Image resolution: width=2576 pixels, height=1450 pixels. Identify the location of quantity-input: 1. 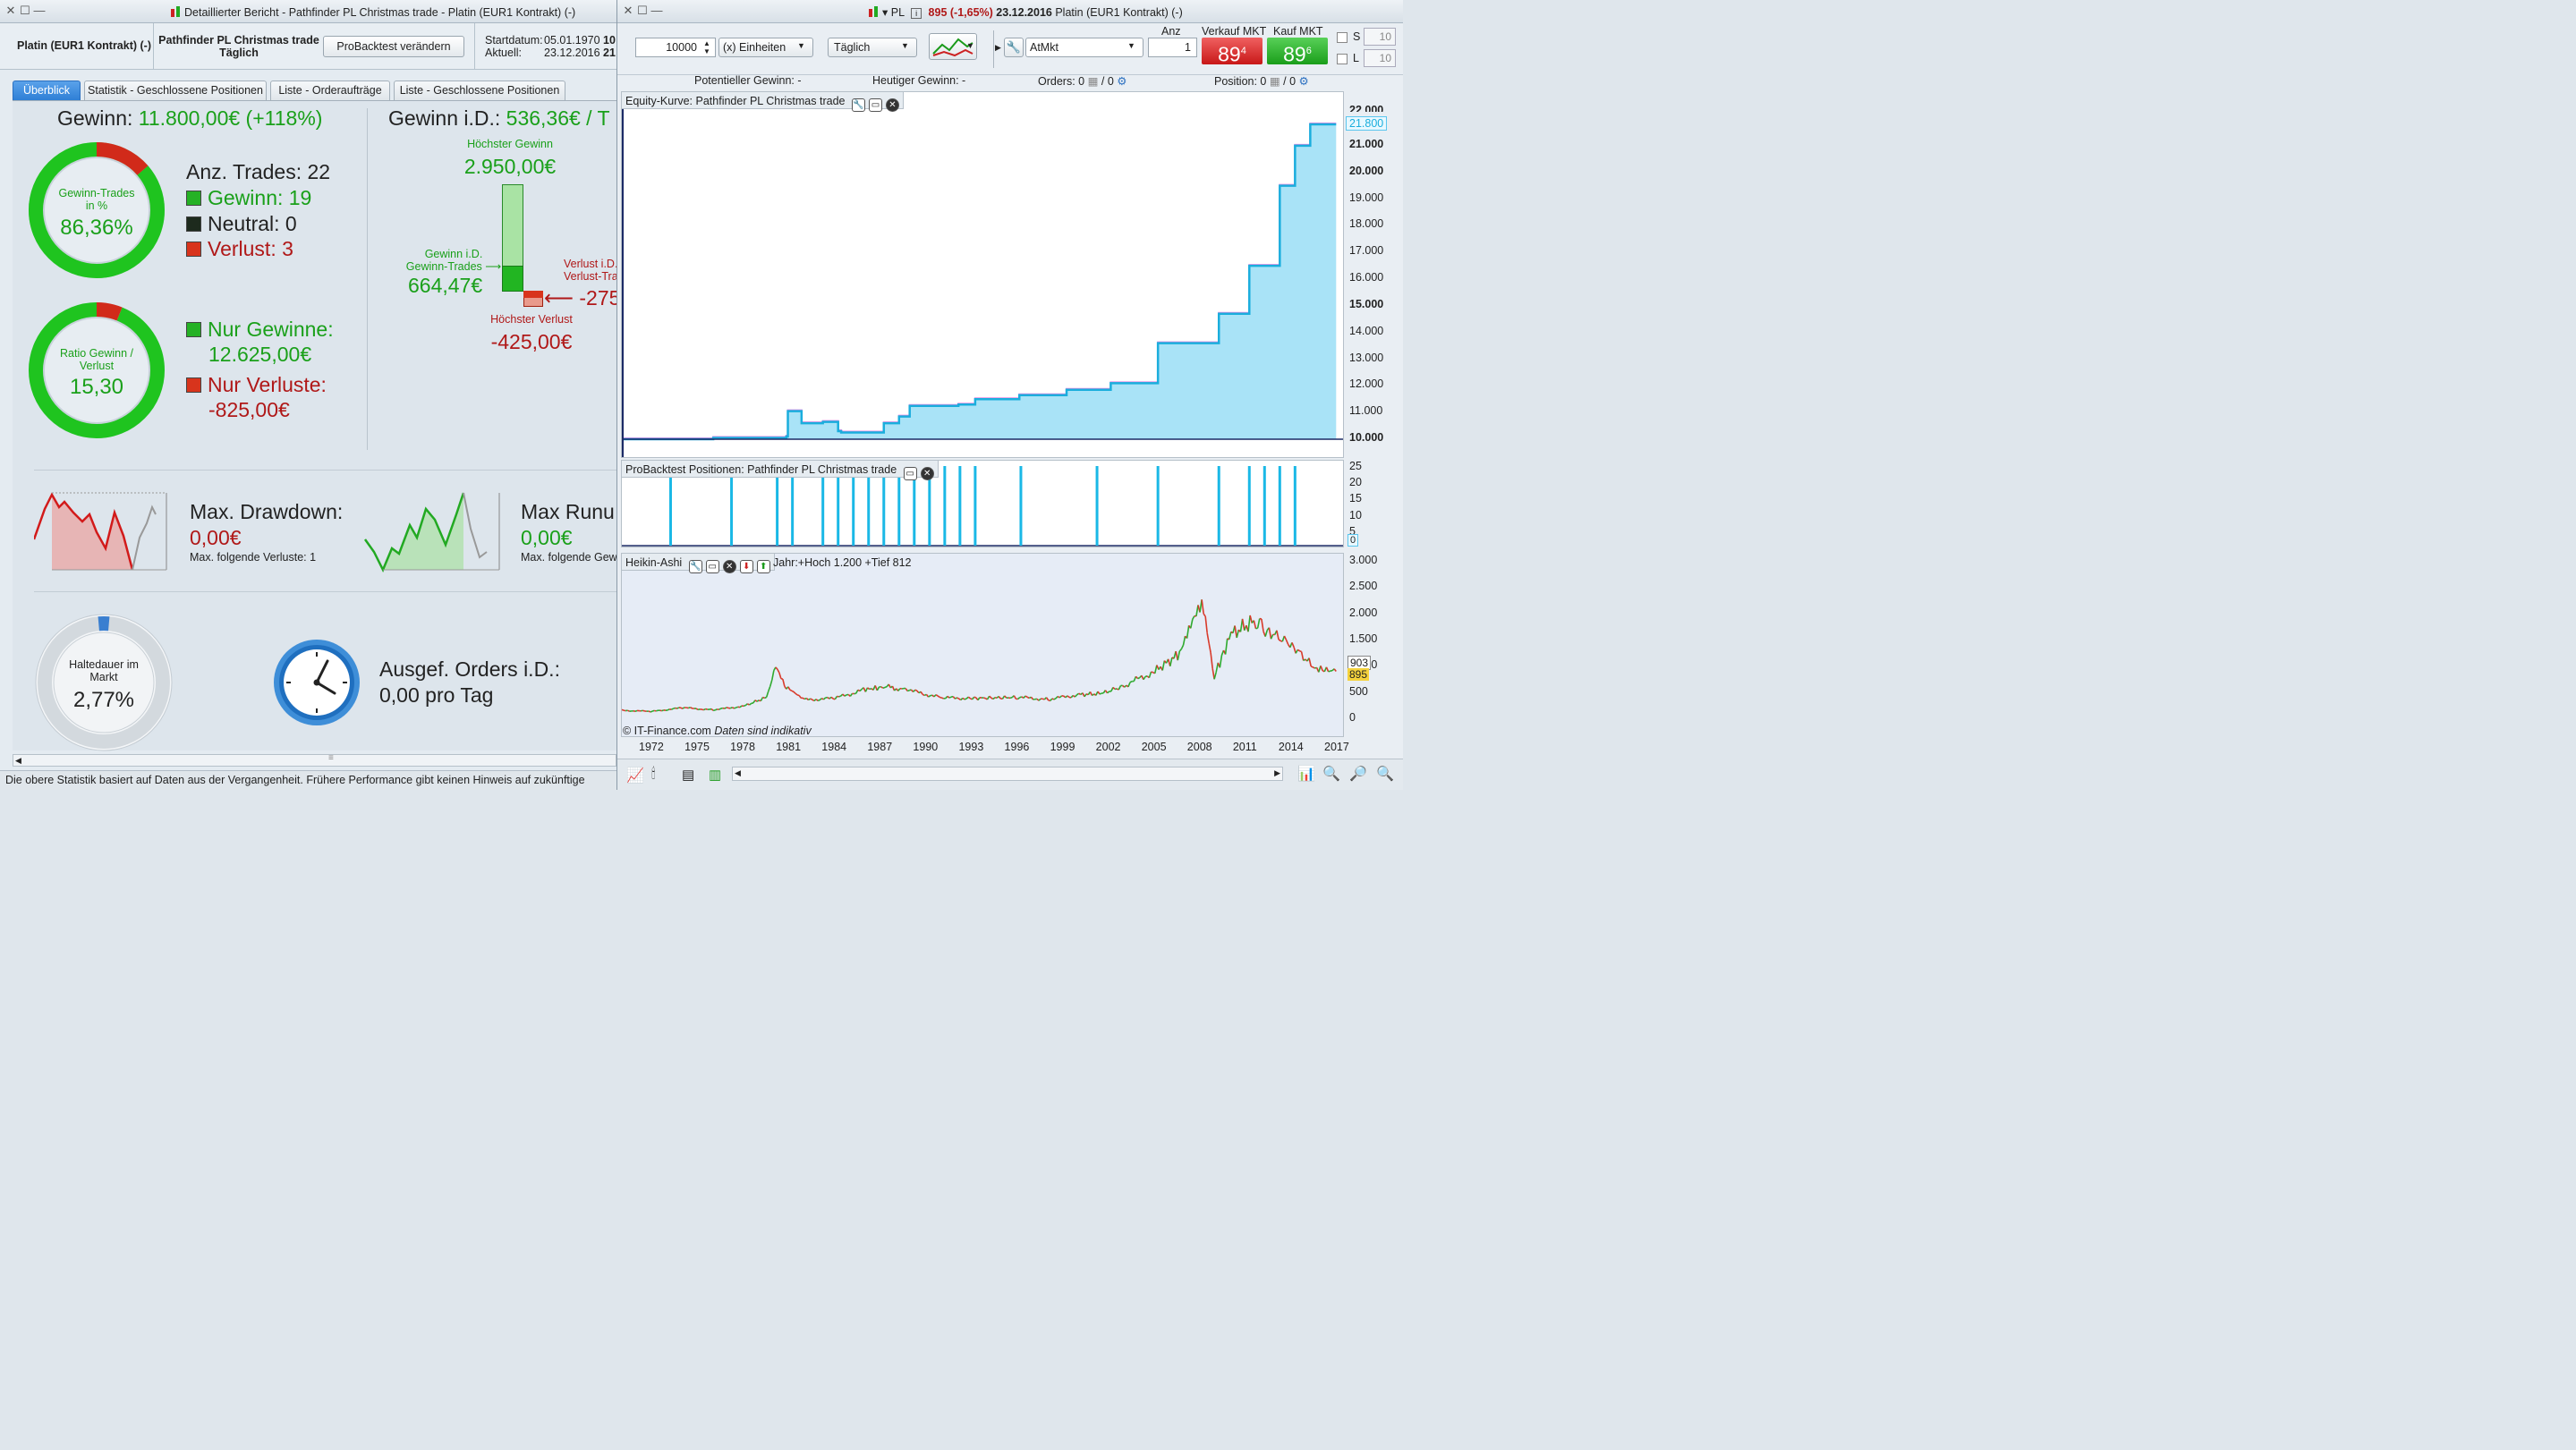
(1172, 47).